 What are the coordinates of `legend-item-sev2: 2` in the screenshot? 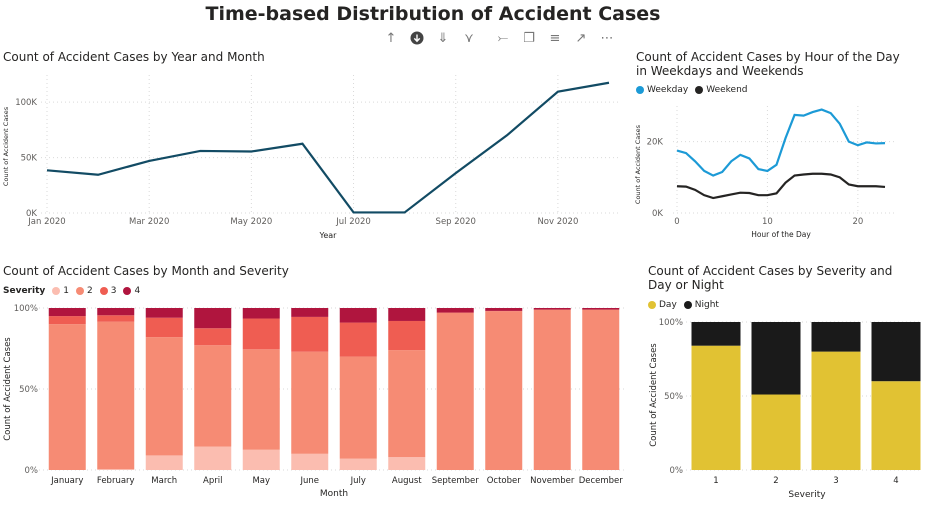 It's located at (84, 291).